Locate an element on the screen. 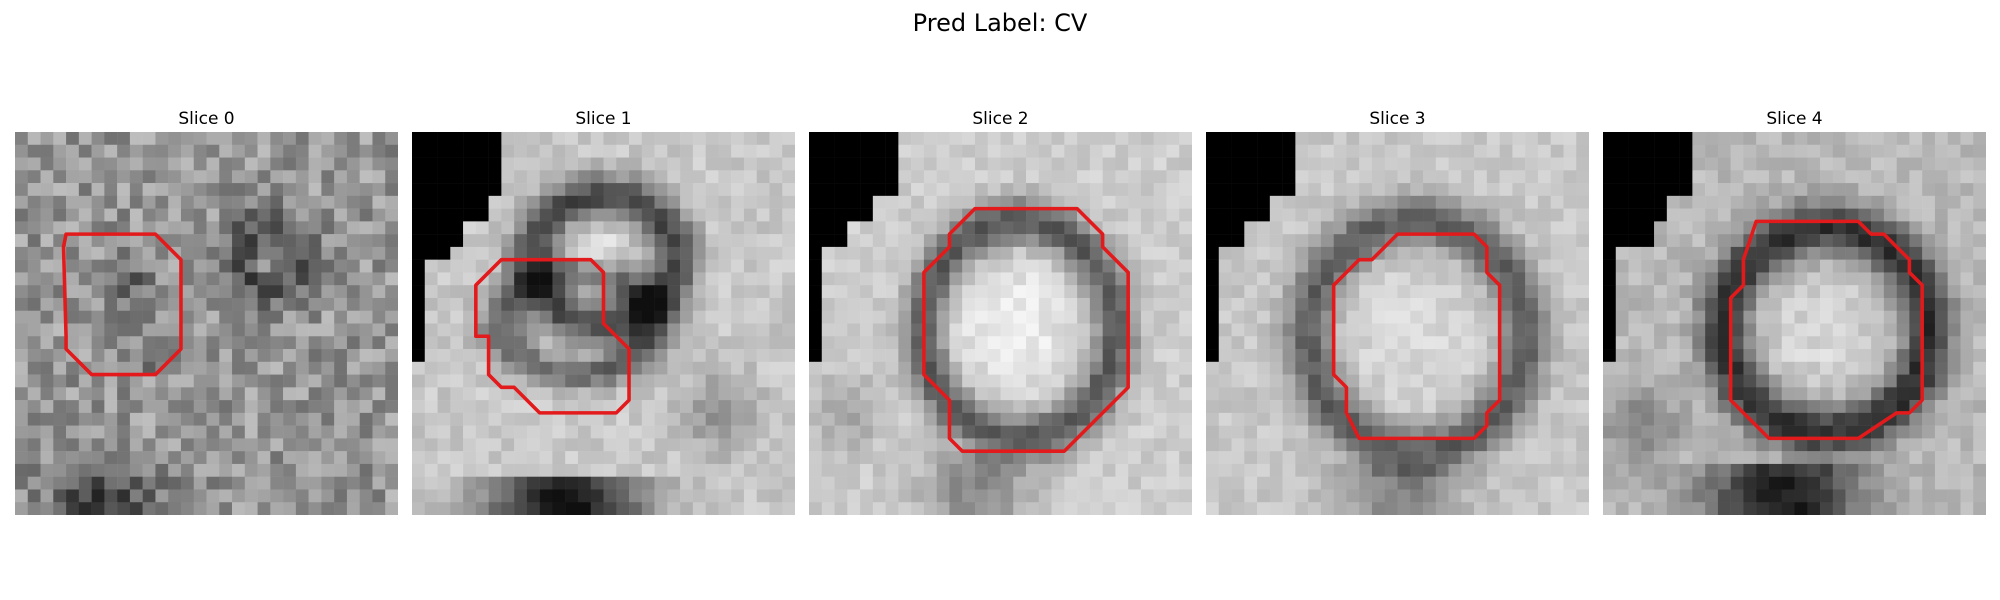  slice-panel-1: Slice 1 is located at coordinates (603, 311).